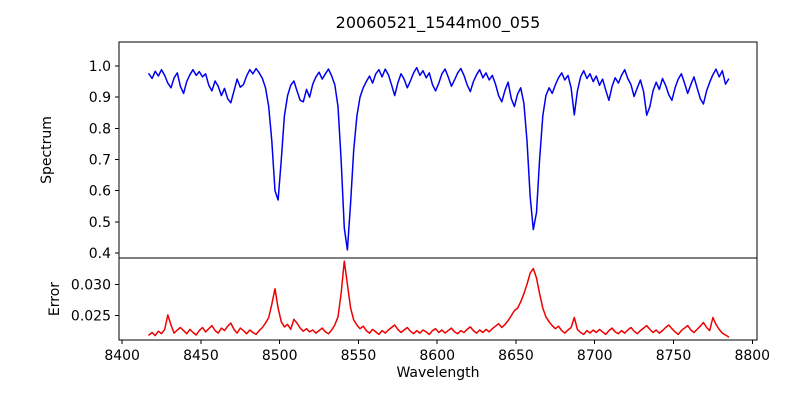 Image resolution: width=800 pixels, height=400 pixels. Describe the element at coordinates (100, 129) in the screenshot. I see `spectrum-y-tick-label: 0.8` at that location.